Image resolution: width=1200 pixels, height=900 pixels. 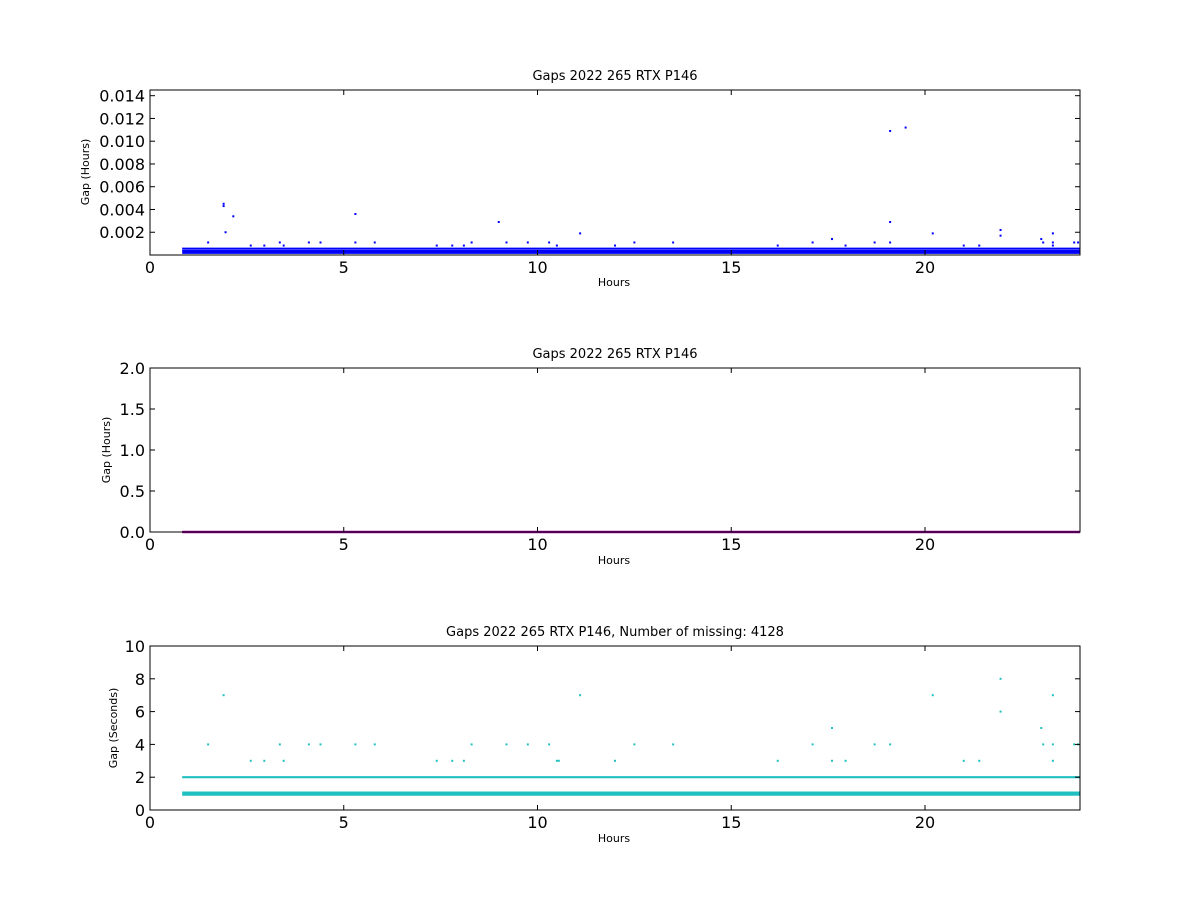 What do you see at coordinates (615, 450) in the screenshot?
I see `panel-middle-frame` at bounding box center [615, 450].